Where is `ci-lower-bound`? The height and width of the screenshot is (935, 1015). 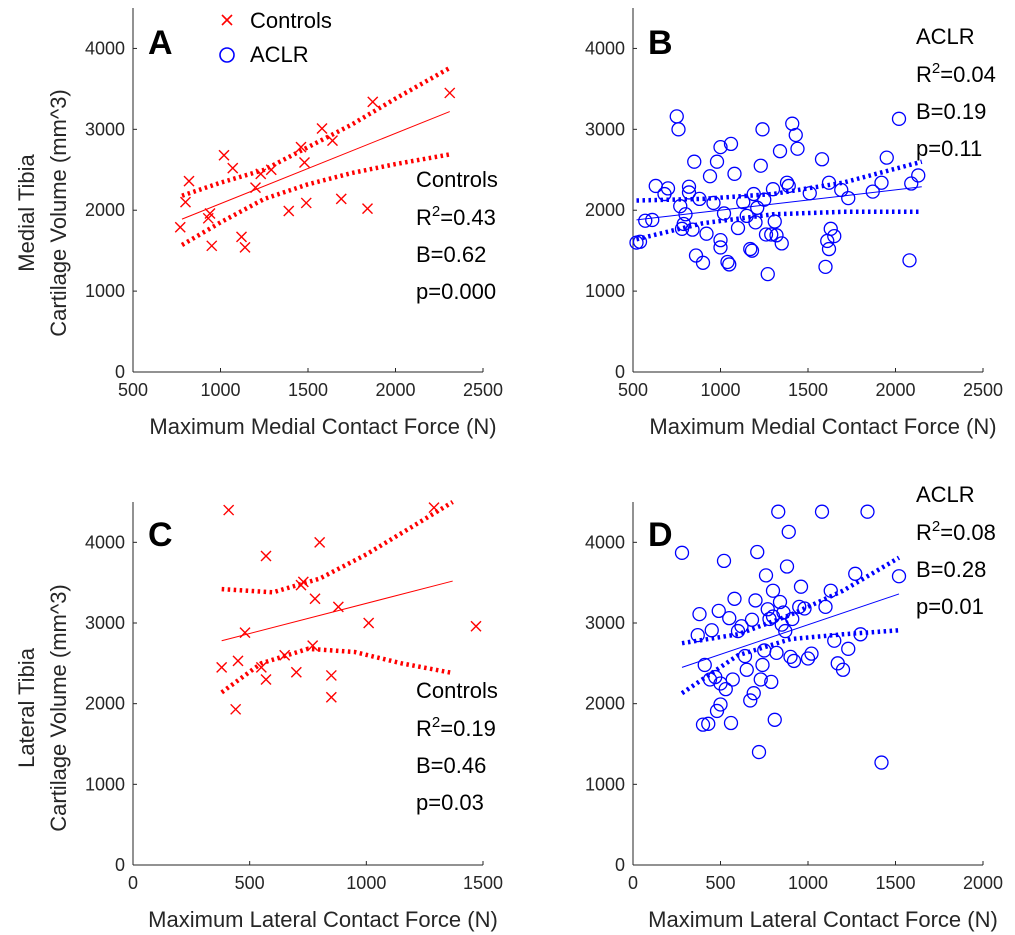
ci-lower-bound is located at coordinates (337, 670).